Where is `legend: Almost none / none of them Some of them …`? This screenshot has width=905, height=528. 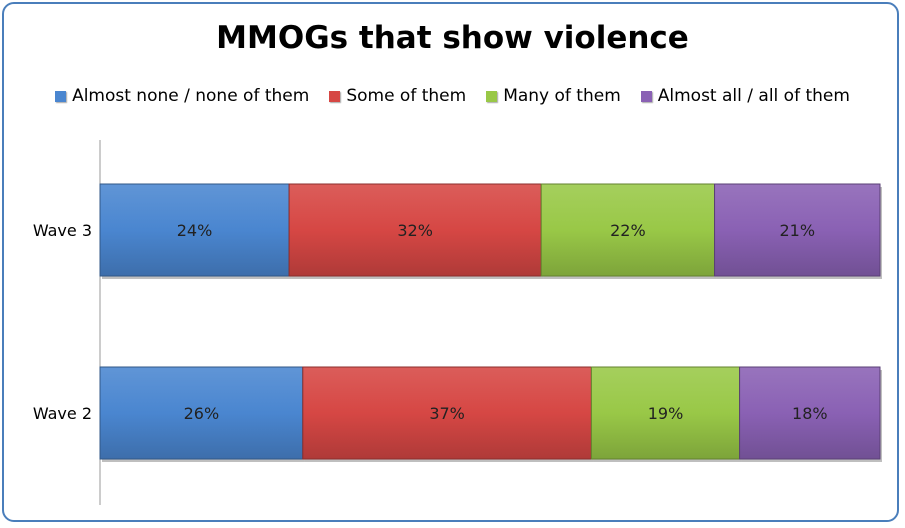
legend: Almost none / none of them Some of them … is located at coordinates (452, 96).